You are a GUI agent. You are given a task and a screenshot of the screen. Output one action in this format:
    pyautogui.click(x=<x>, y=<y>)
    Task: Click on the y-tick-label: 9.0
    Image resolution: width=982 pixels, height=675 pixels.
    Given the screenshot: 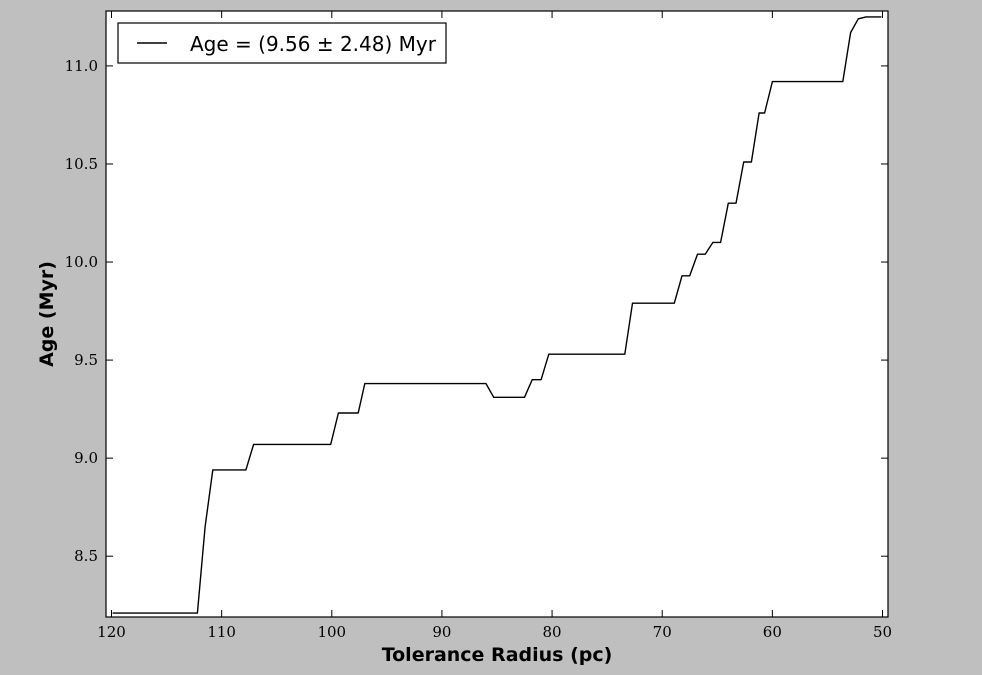 What is the action you would take?
    pyautogui.click(x=86, y=458)
    